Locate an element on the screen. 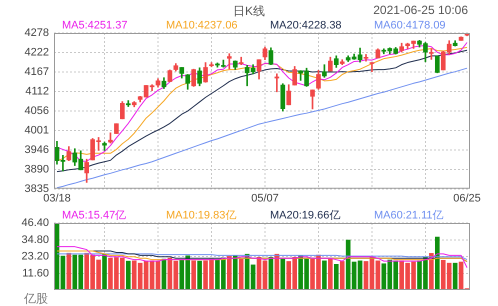 The image size is (498, 306). text: MA5:4251.37 is located at coordinates (95, 26).